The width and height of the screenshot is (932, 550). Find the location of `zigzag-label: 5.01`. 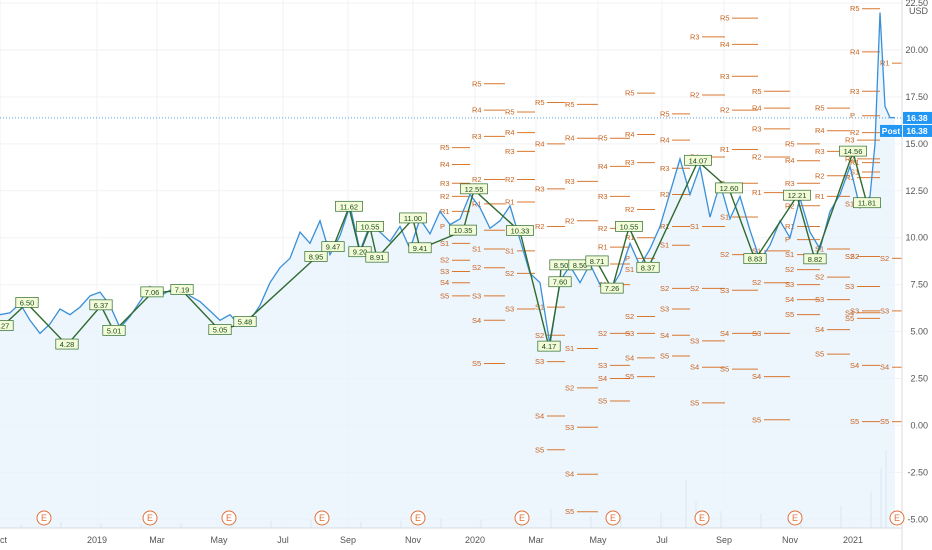

zigzag-label: 5.01 is located at coordinates (114, 330).